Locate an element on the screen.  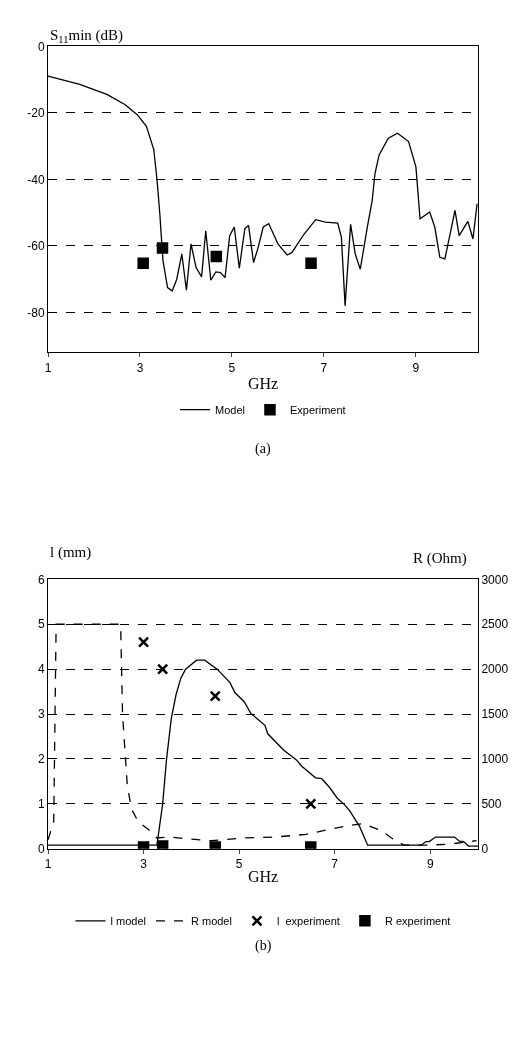
y-tick-label: 4 is located at coordinates (41, 669).